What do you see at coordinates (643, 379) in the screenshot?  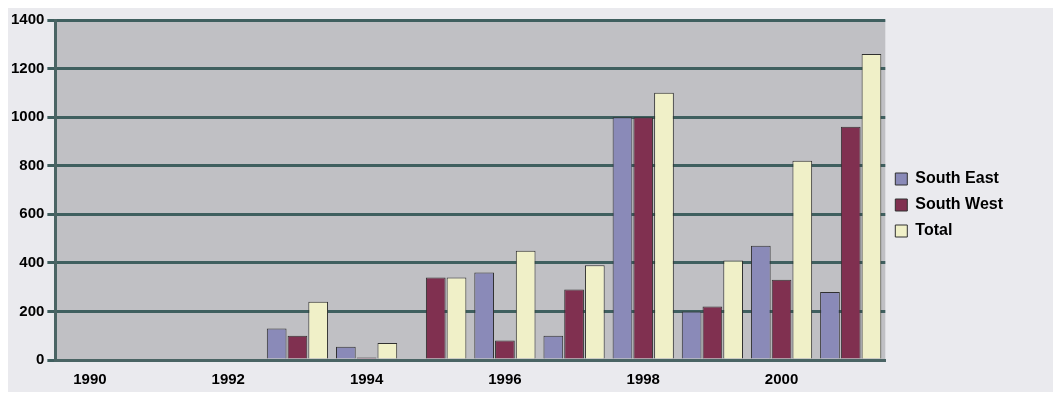 I see `x-tick-label: 1998` at bounding box center [643, 379].